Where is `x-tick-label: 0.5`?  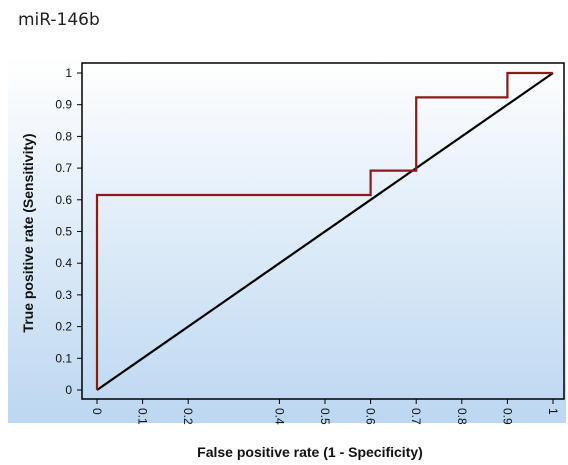 x-tick-label: 0.5 is located at coordinates (325, 416).